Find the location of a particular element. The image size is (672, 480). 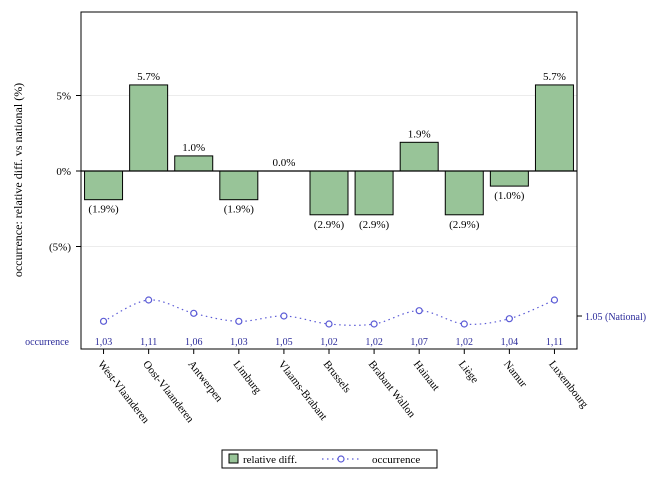

legend-marker is located at coordinates (341, 459).